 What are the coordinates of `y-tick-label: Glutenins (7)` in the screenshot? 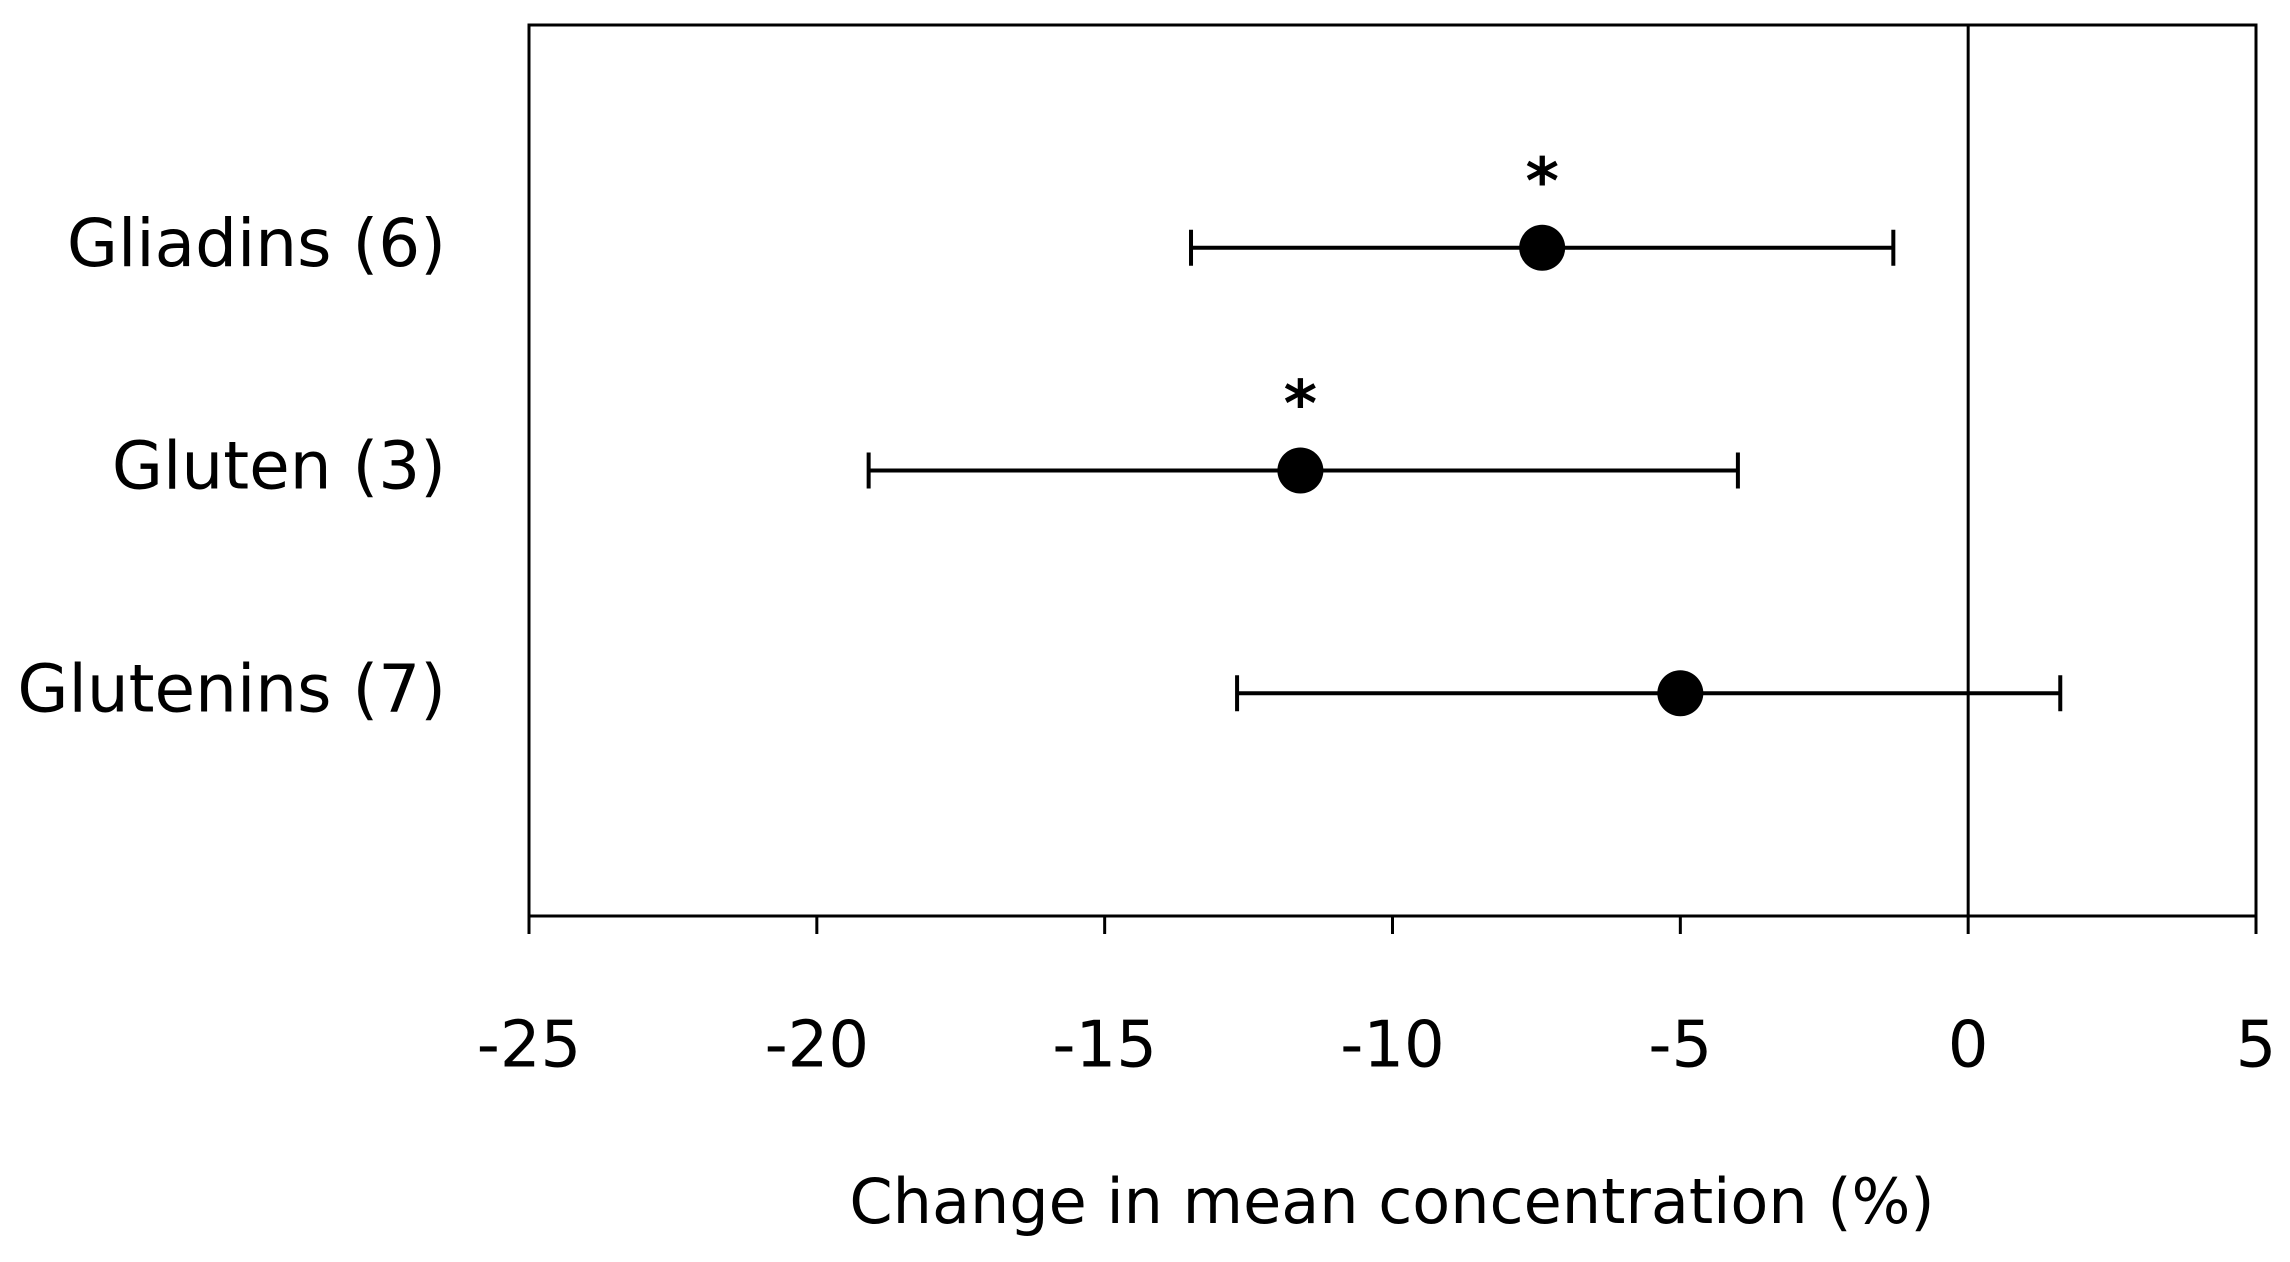 It's located at (231, 688).